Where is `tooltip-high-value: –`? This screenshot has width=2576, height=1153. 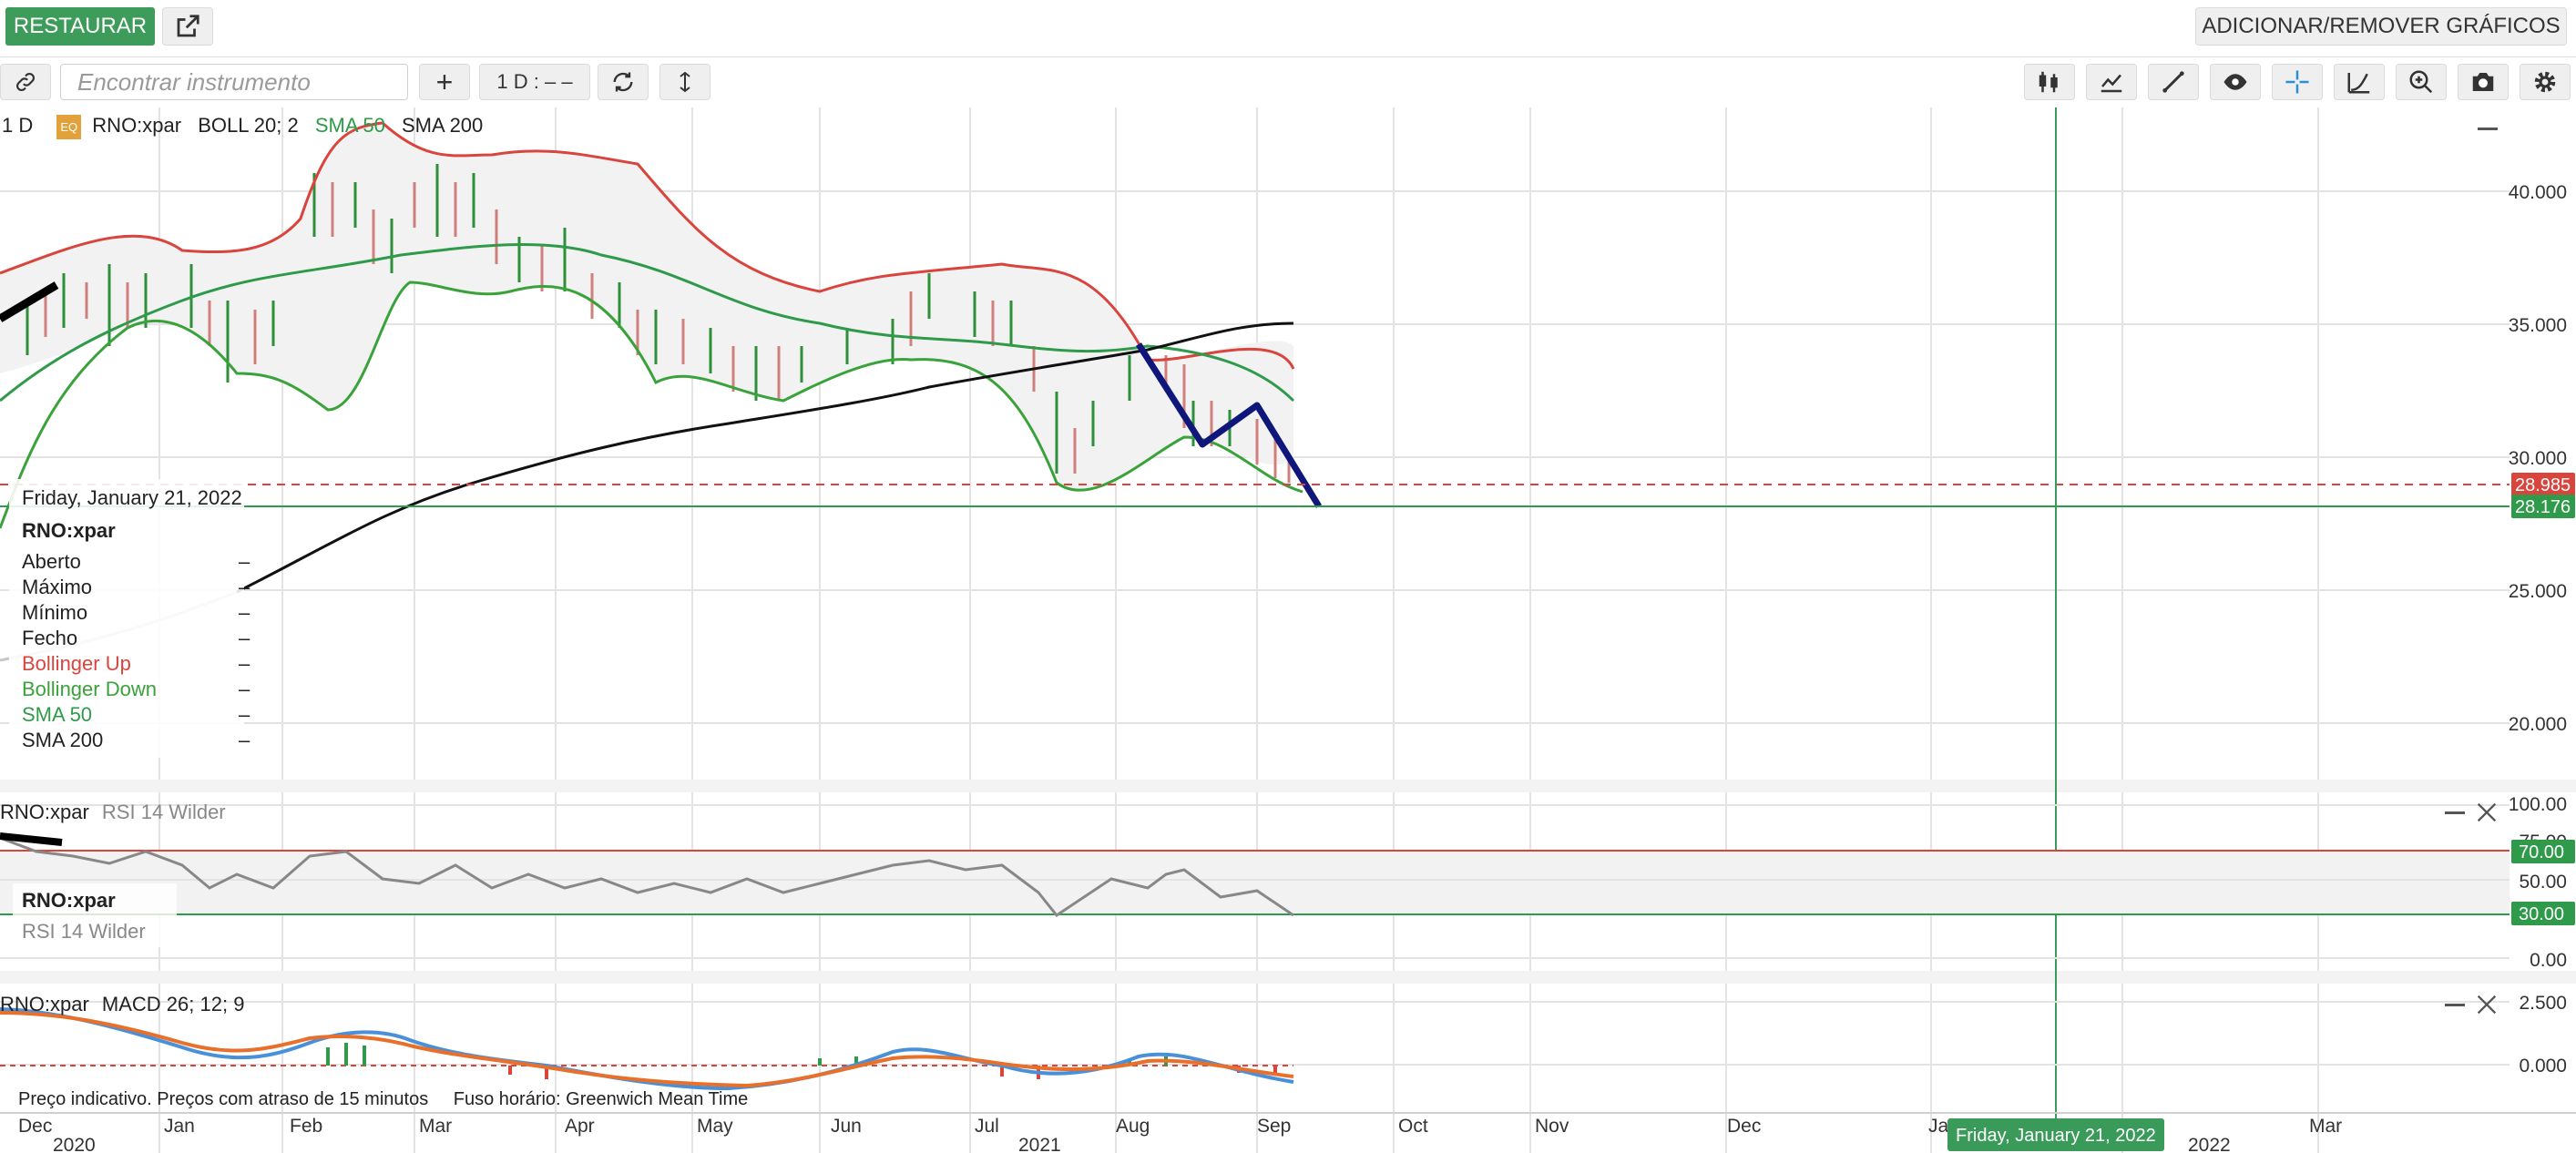 tooltip-high-value: – is located at coordinates (244, 587).